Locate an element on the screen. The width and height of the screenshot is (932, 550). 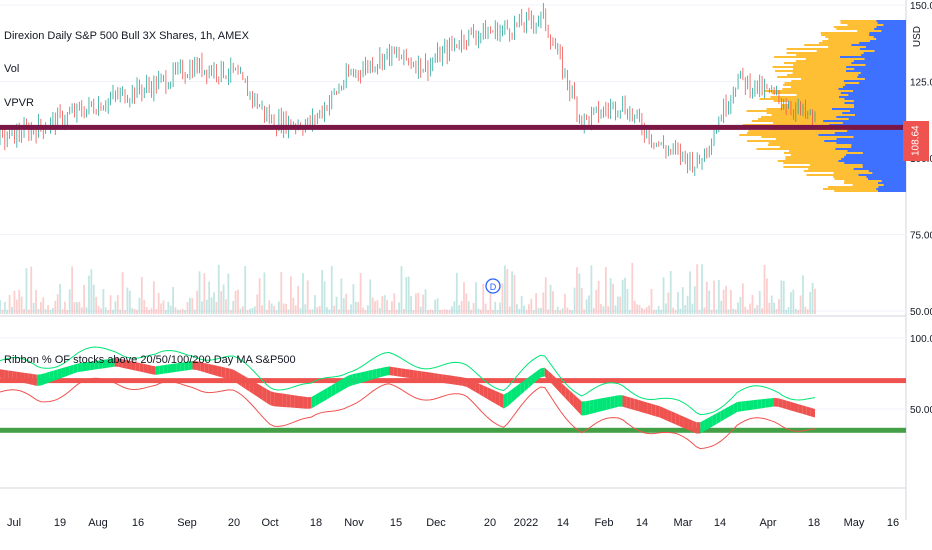
volume-indicator-label: Vol is located at coordinates (12, 69).